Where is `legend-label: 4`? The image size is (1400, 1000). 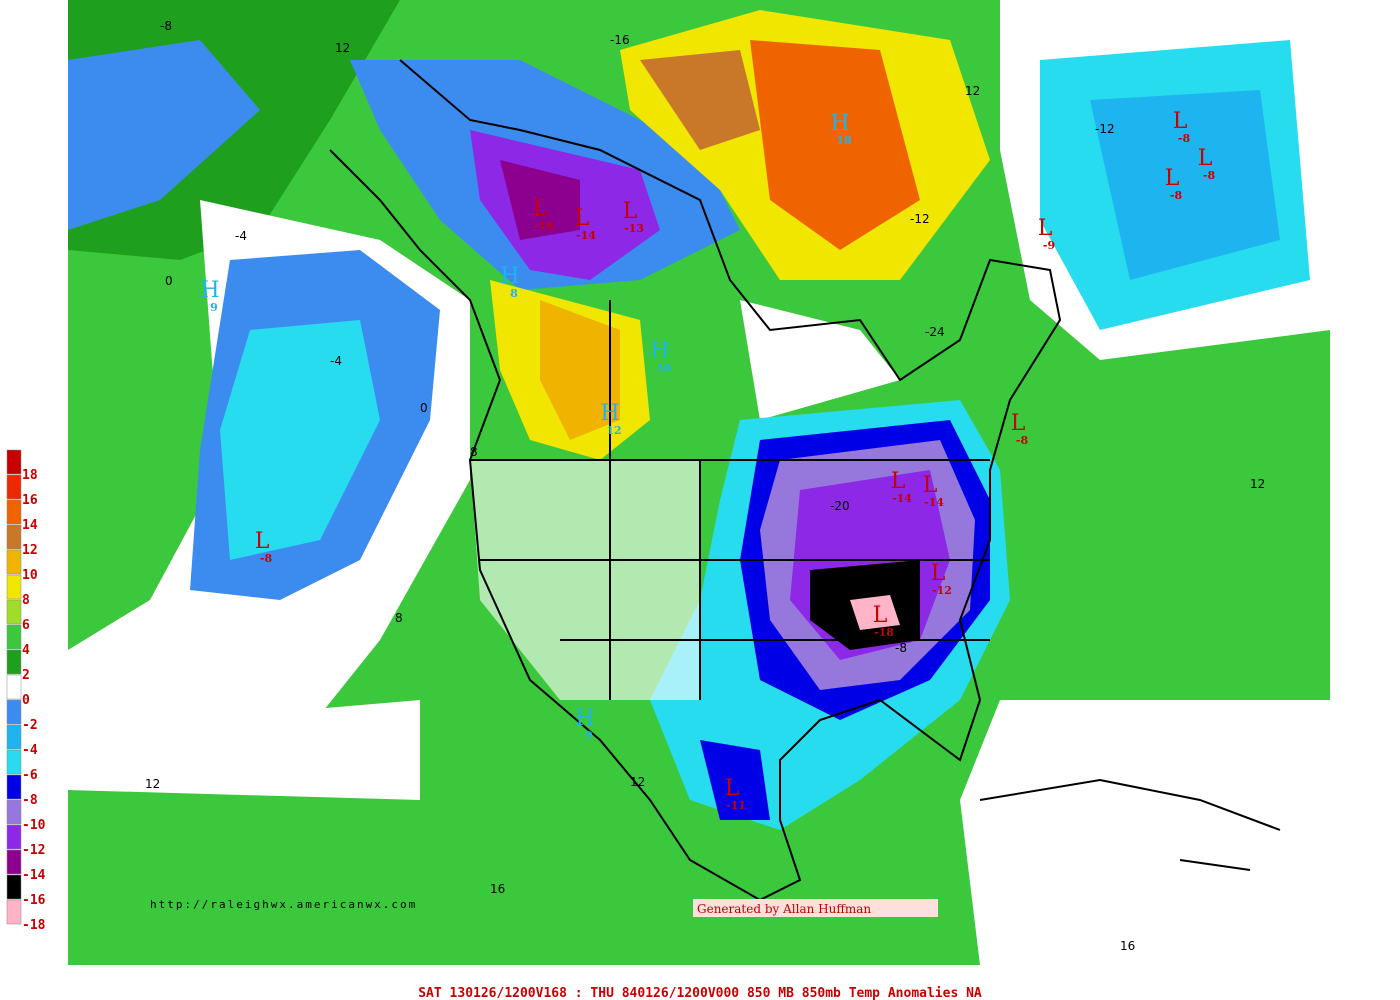
legend-label: 4 is located at coordinates (26, 650).